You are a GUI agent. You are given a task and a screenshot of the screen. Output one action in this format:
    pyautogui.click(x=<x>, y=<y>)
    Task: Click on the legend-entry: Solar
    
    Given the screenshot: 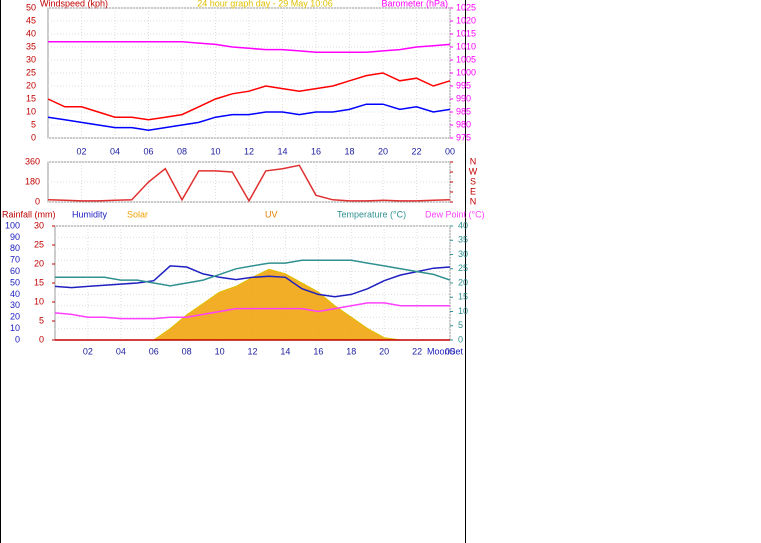 What is the action you would take?
    pyautogui.click(x=137, y=214)
    